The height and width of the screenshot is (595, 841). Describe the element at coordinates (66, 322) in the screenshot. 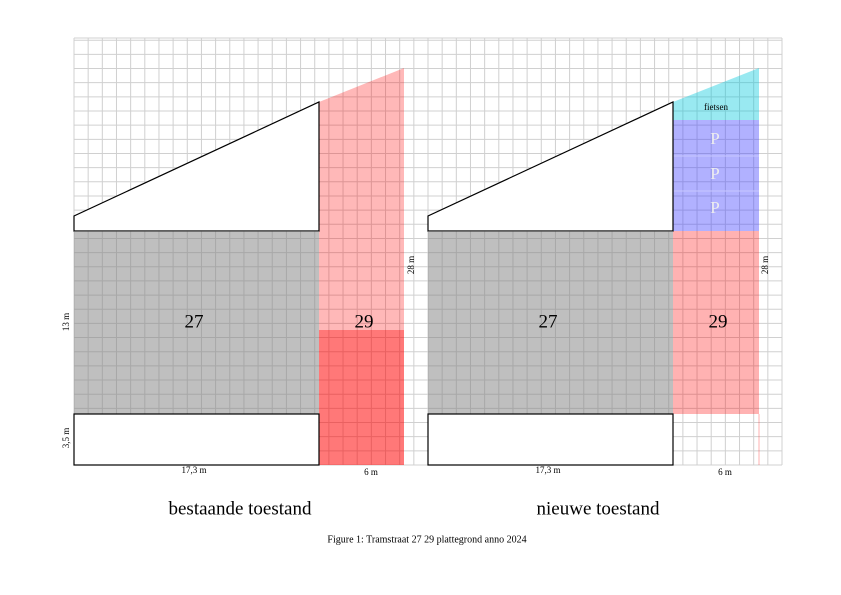

I see `dimension: 13 m` at that location.